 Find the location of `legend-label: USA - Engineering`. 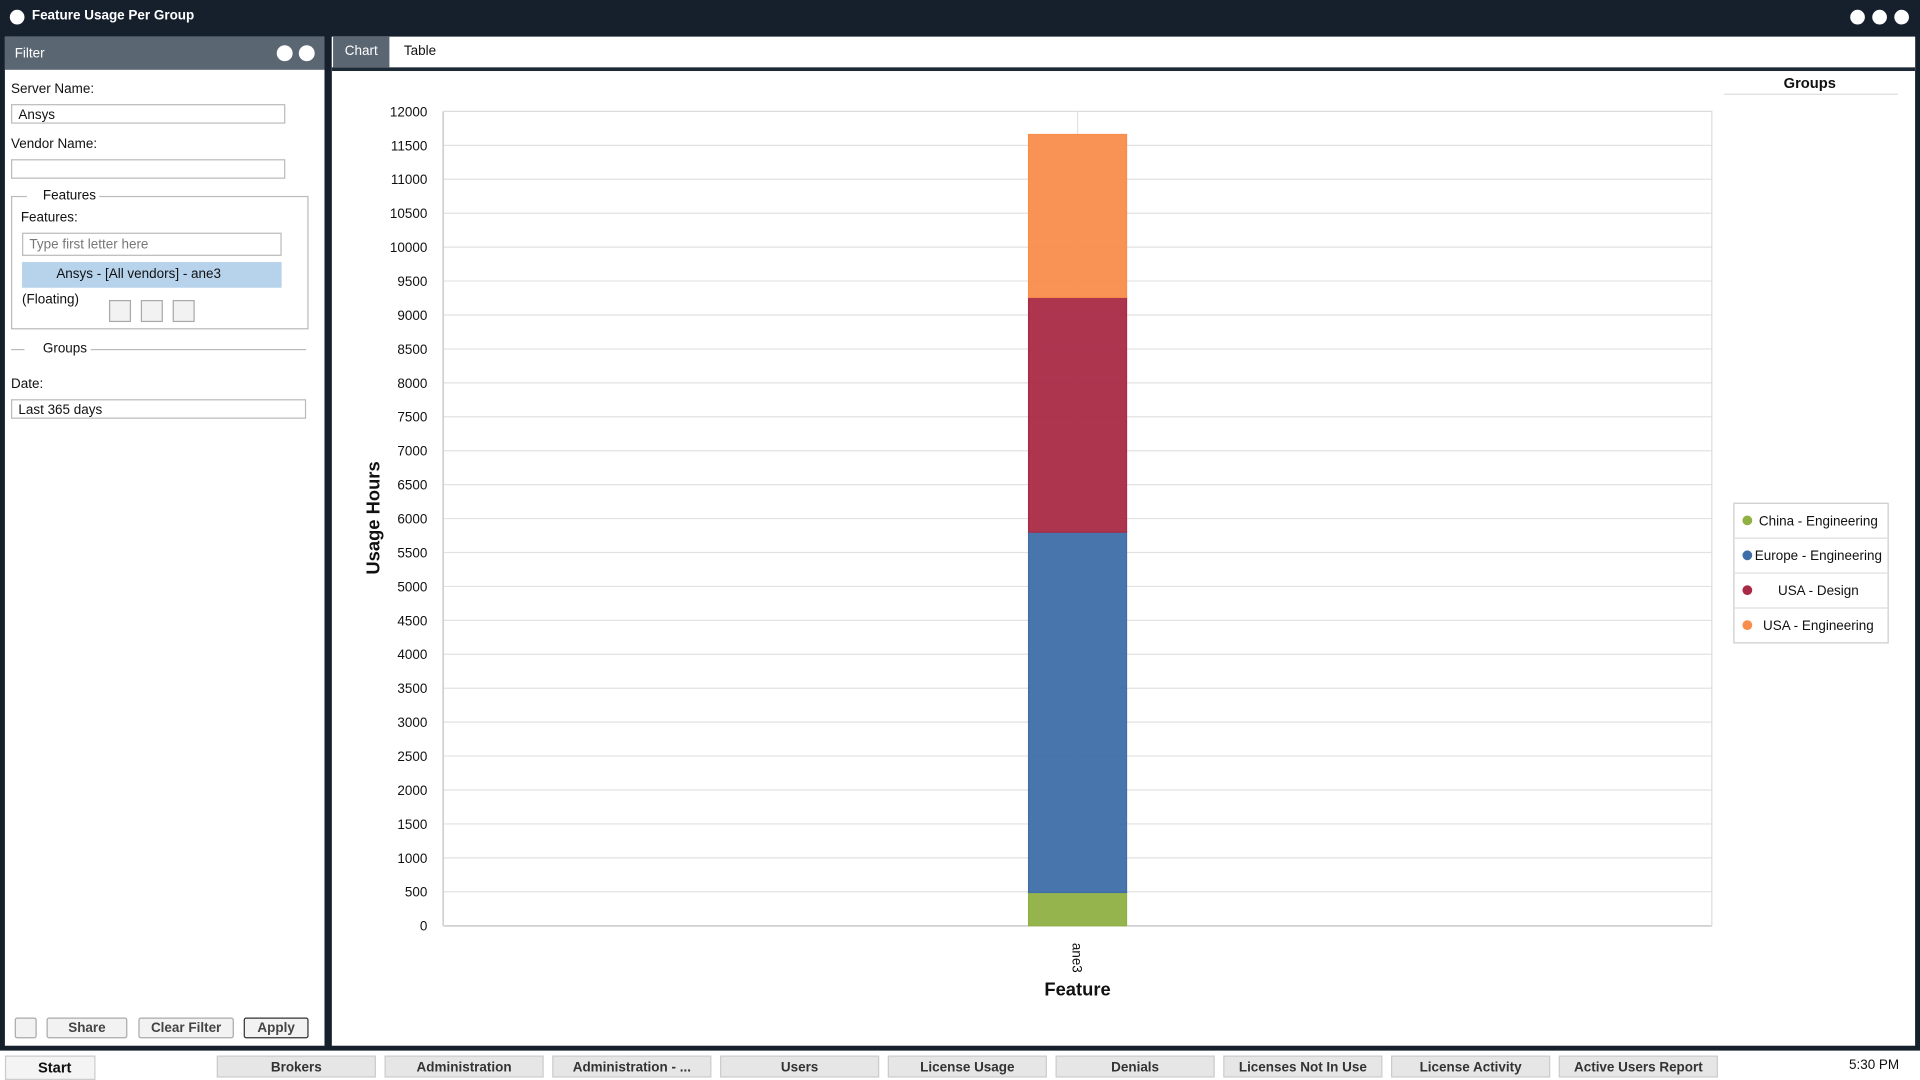

legend-label: USA - Engineering is located at coordinates (1818, 625).